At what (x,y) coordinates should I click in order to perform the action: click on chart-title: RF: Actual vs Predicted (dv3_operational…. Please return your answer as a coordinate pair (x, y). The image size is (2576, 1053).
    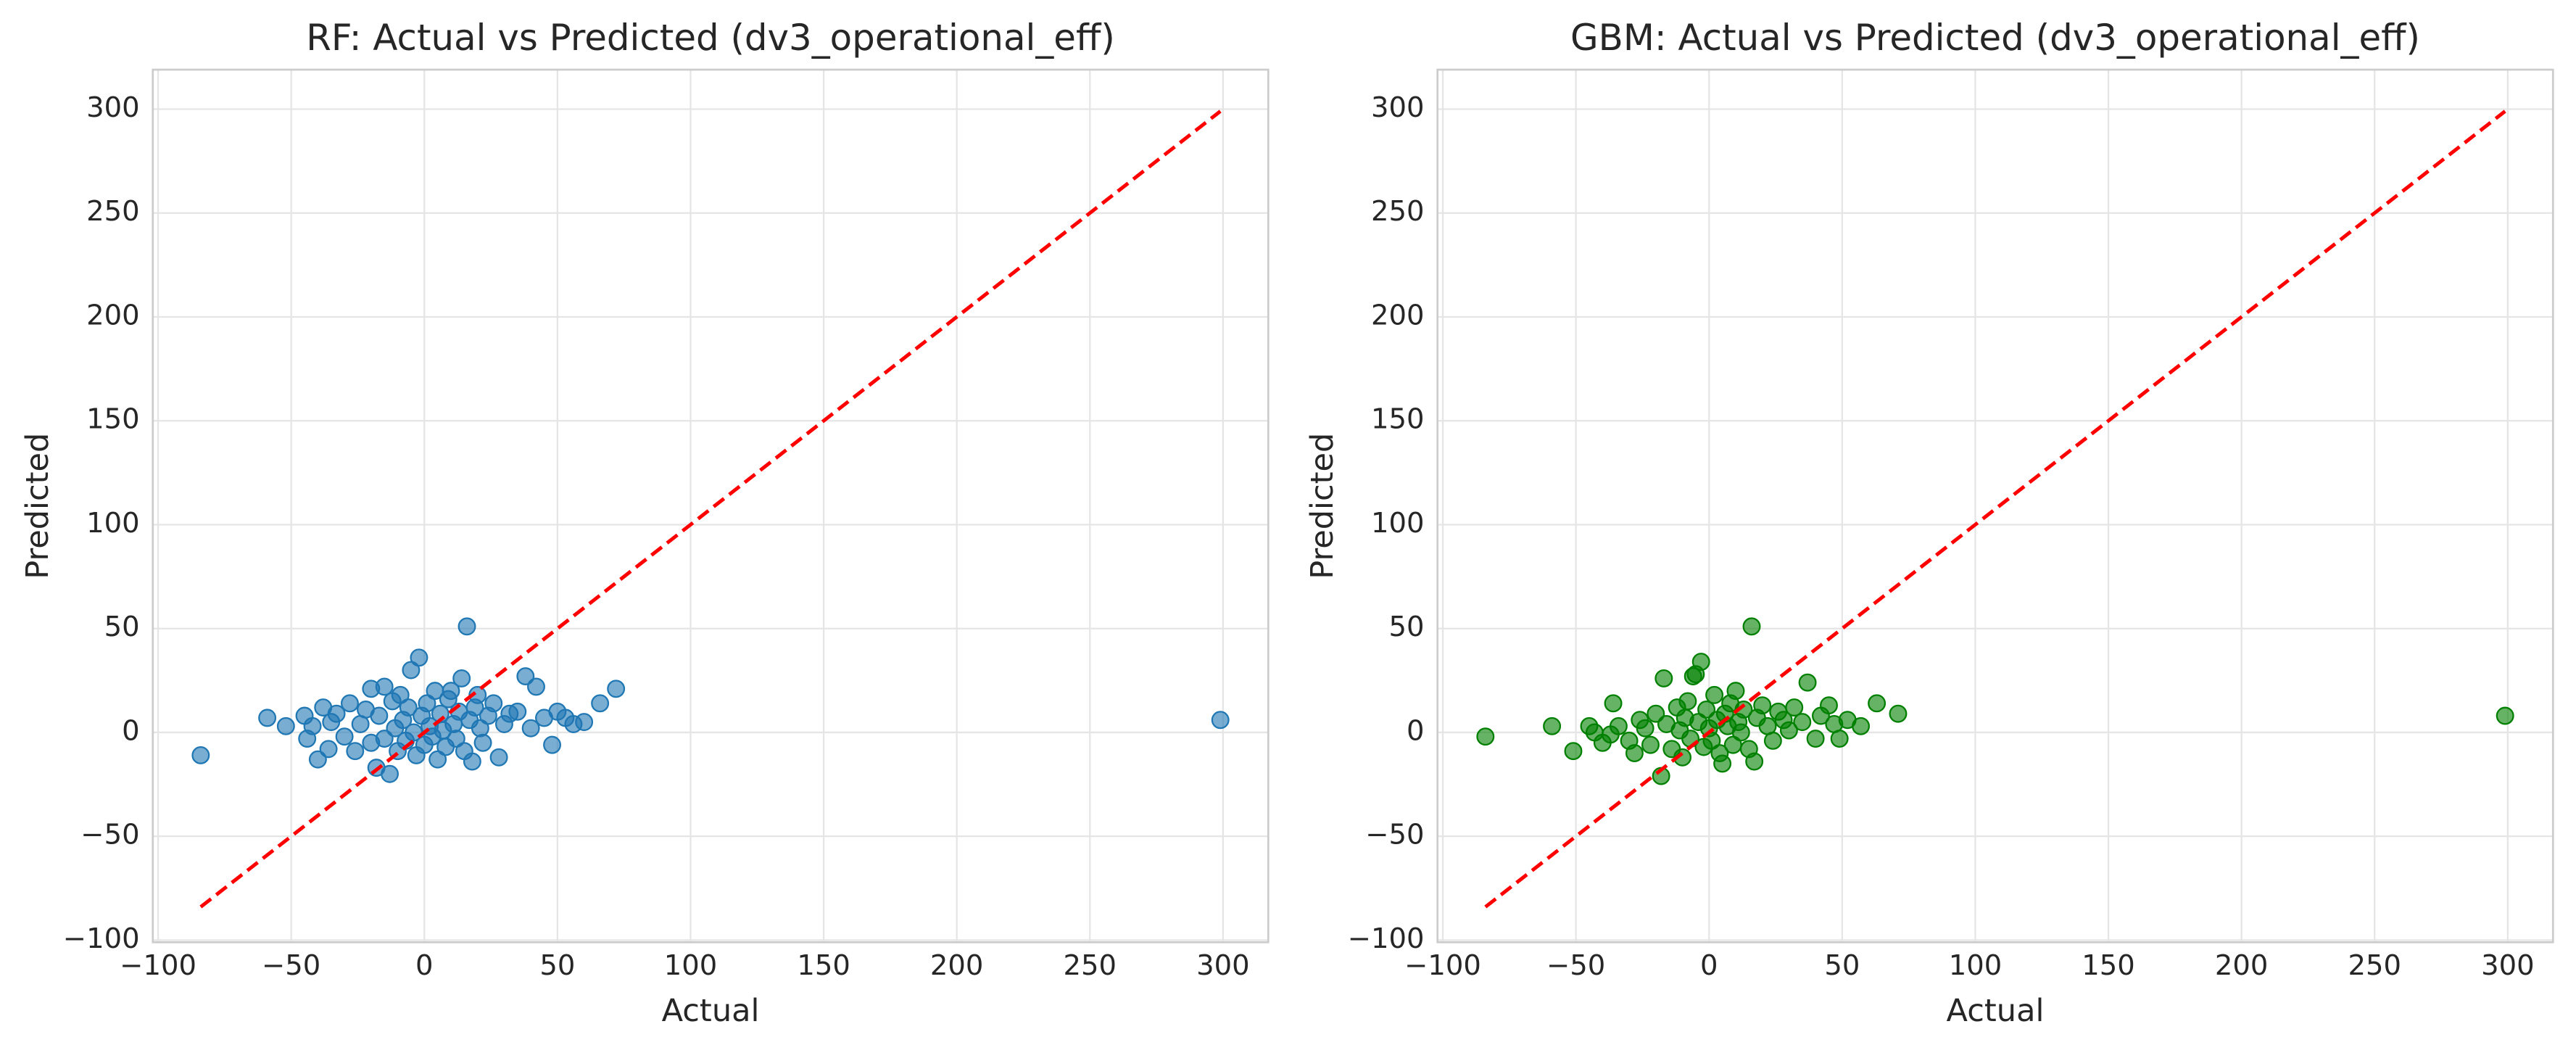
    Looking at the image, I should click on (710, 38).